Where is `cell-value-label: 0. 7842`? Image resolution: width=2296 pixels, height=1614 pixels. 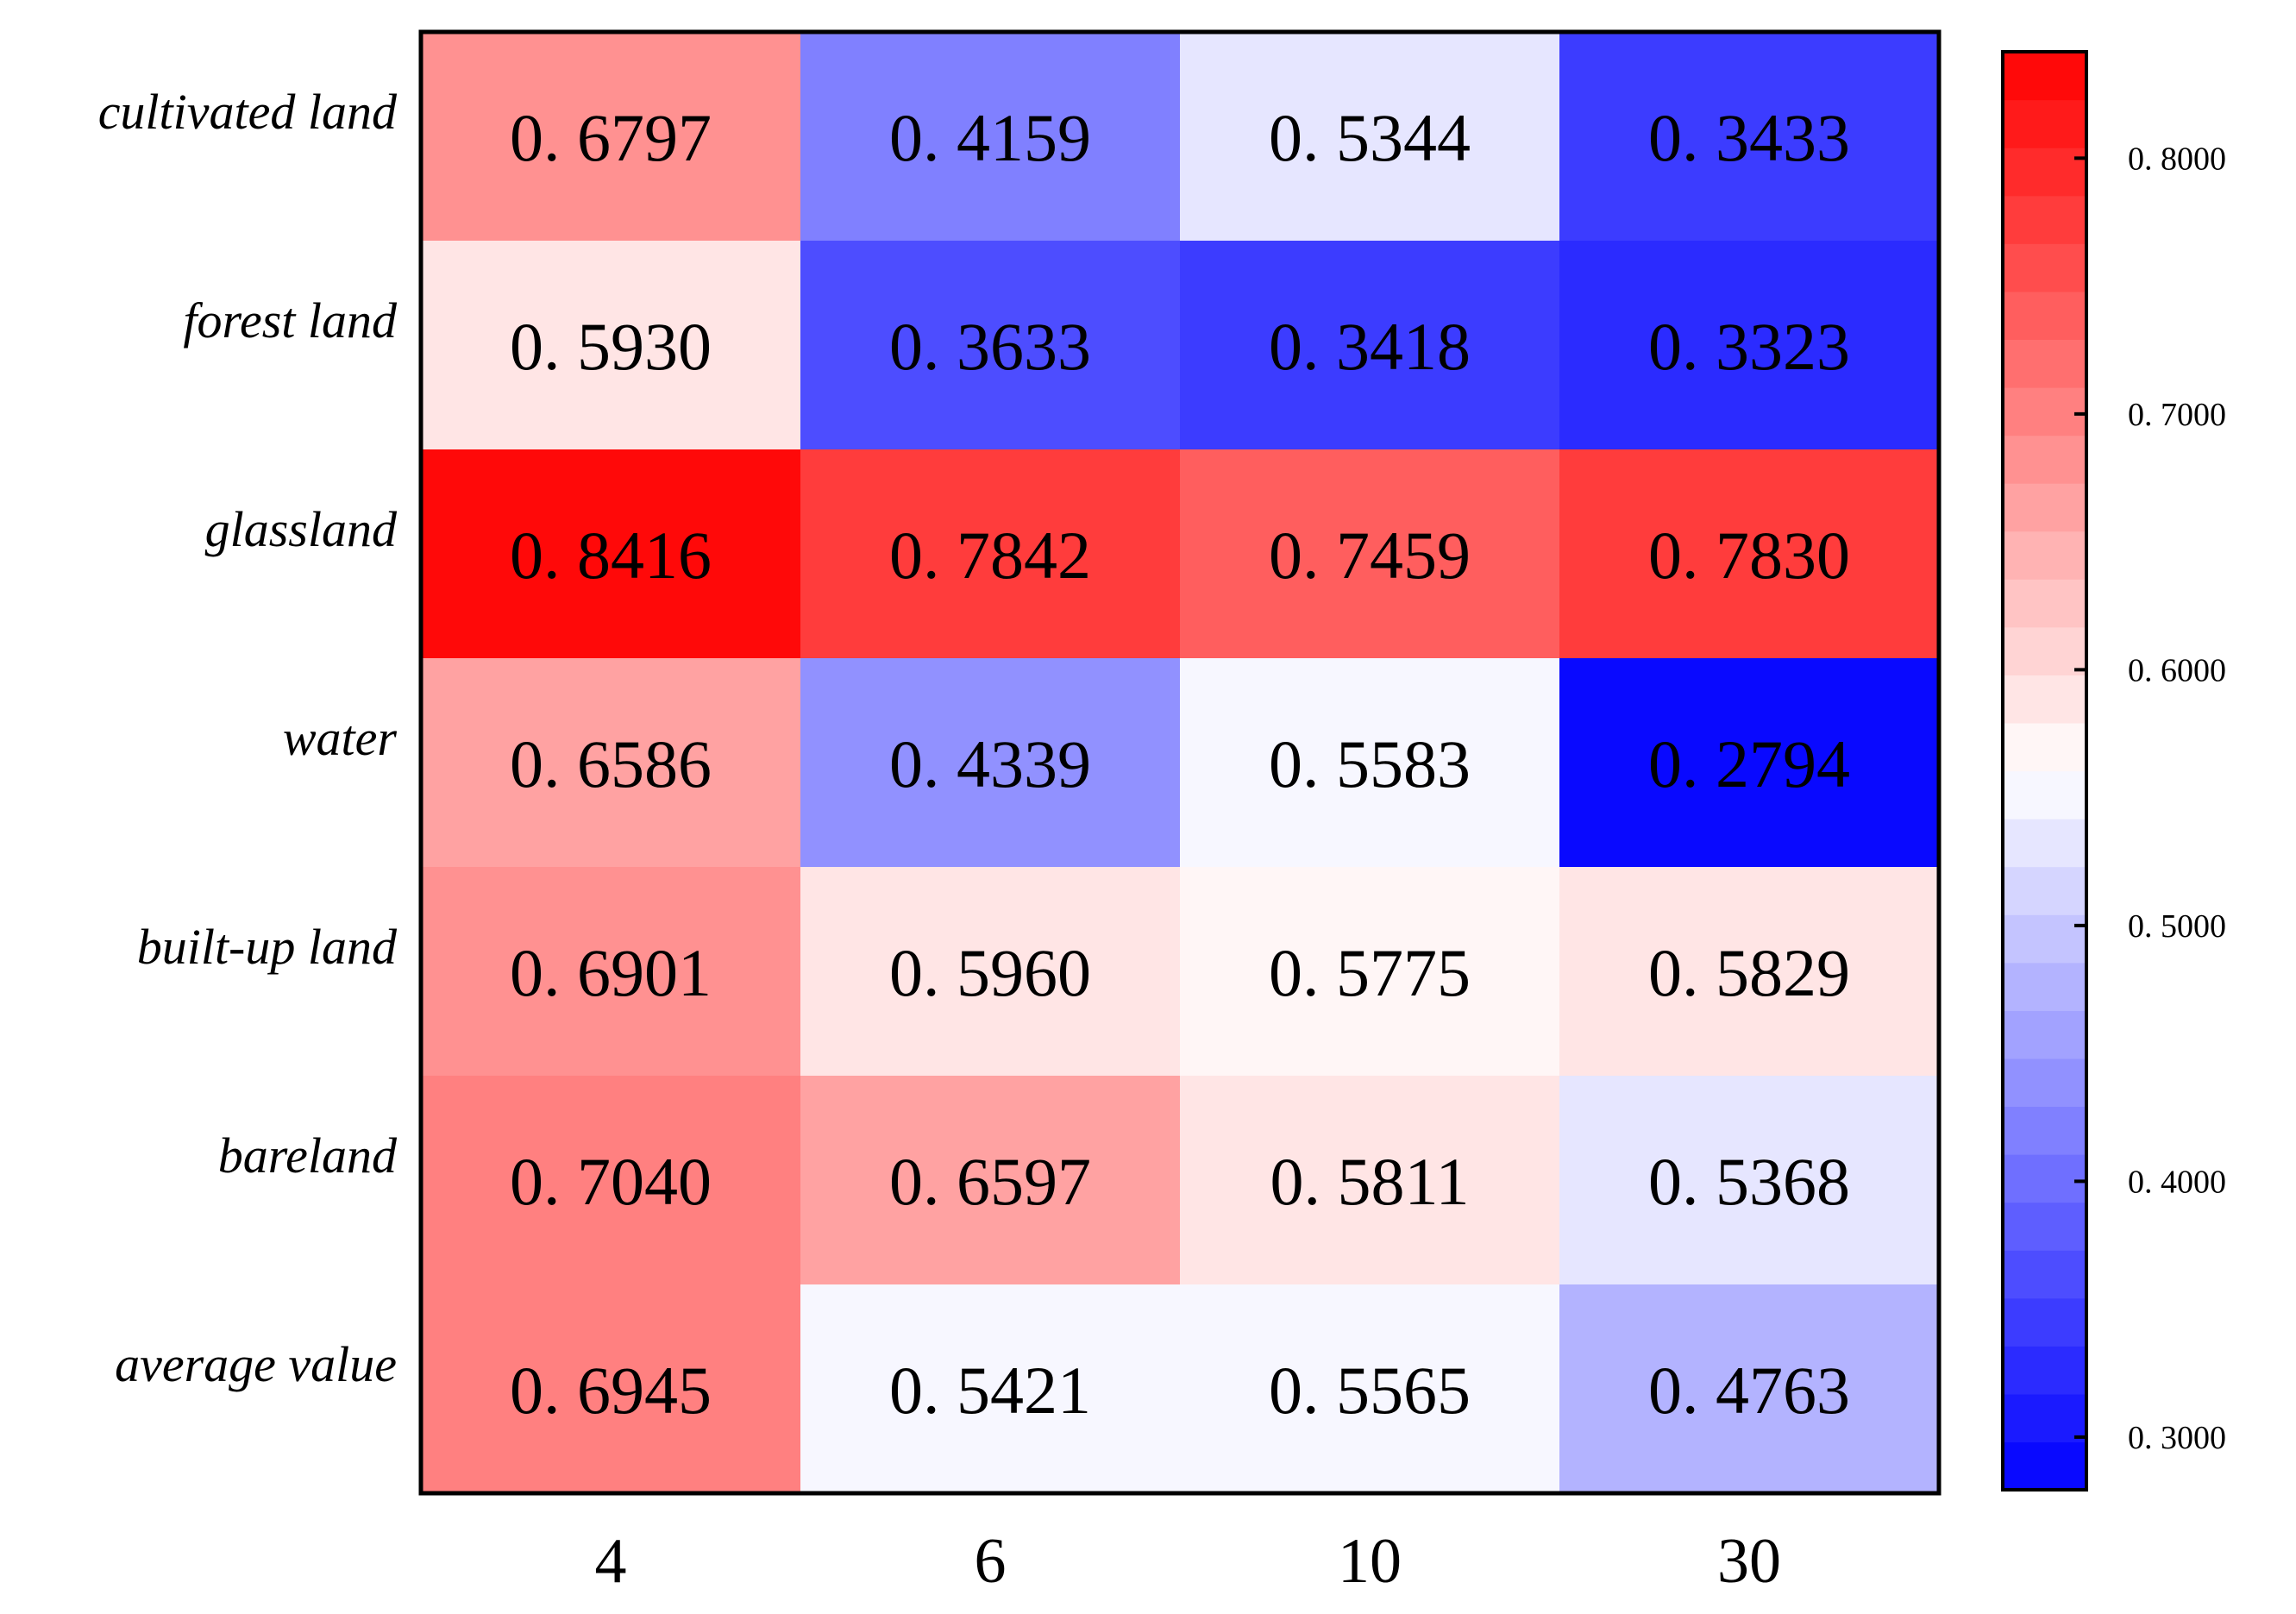
cell-value-label: 0. 7842 is located at coordinates (990, 555).